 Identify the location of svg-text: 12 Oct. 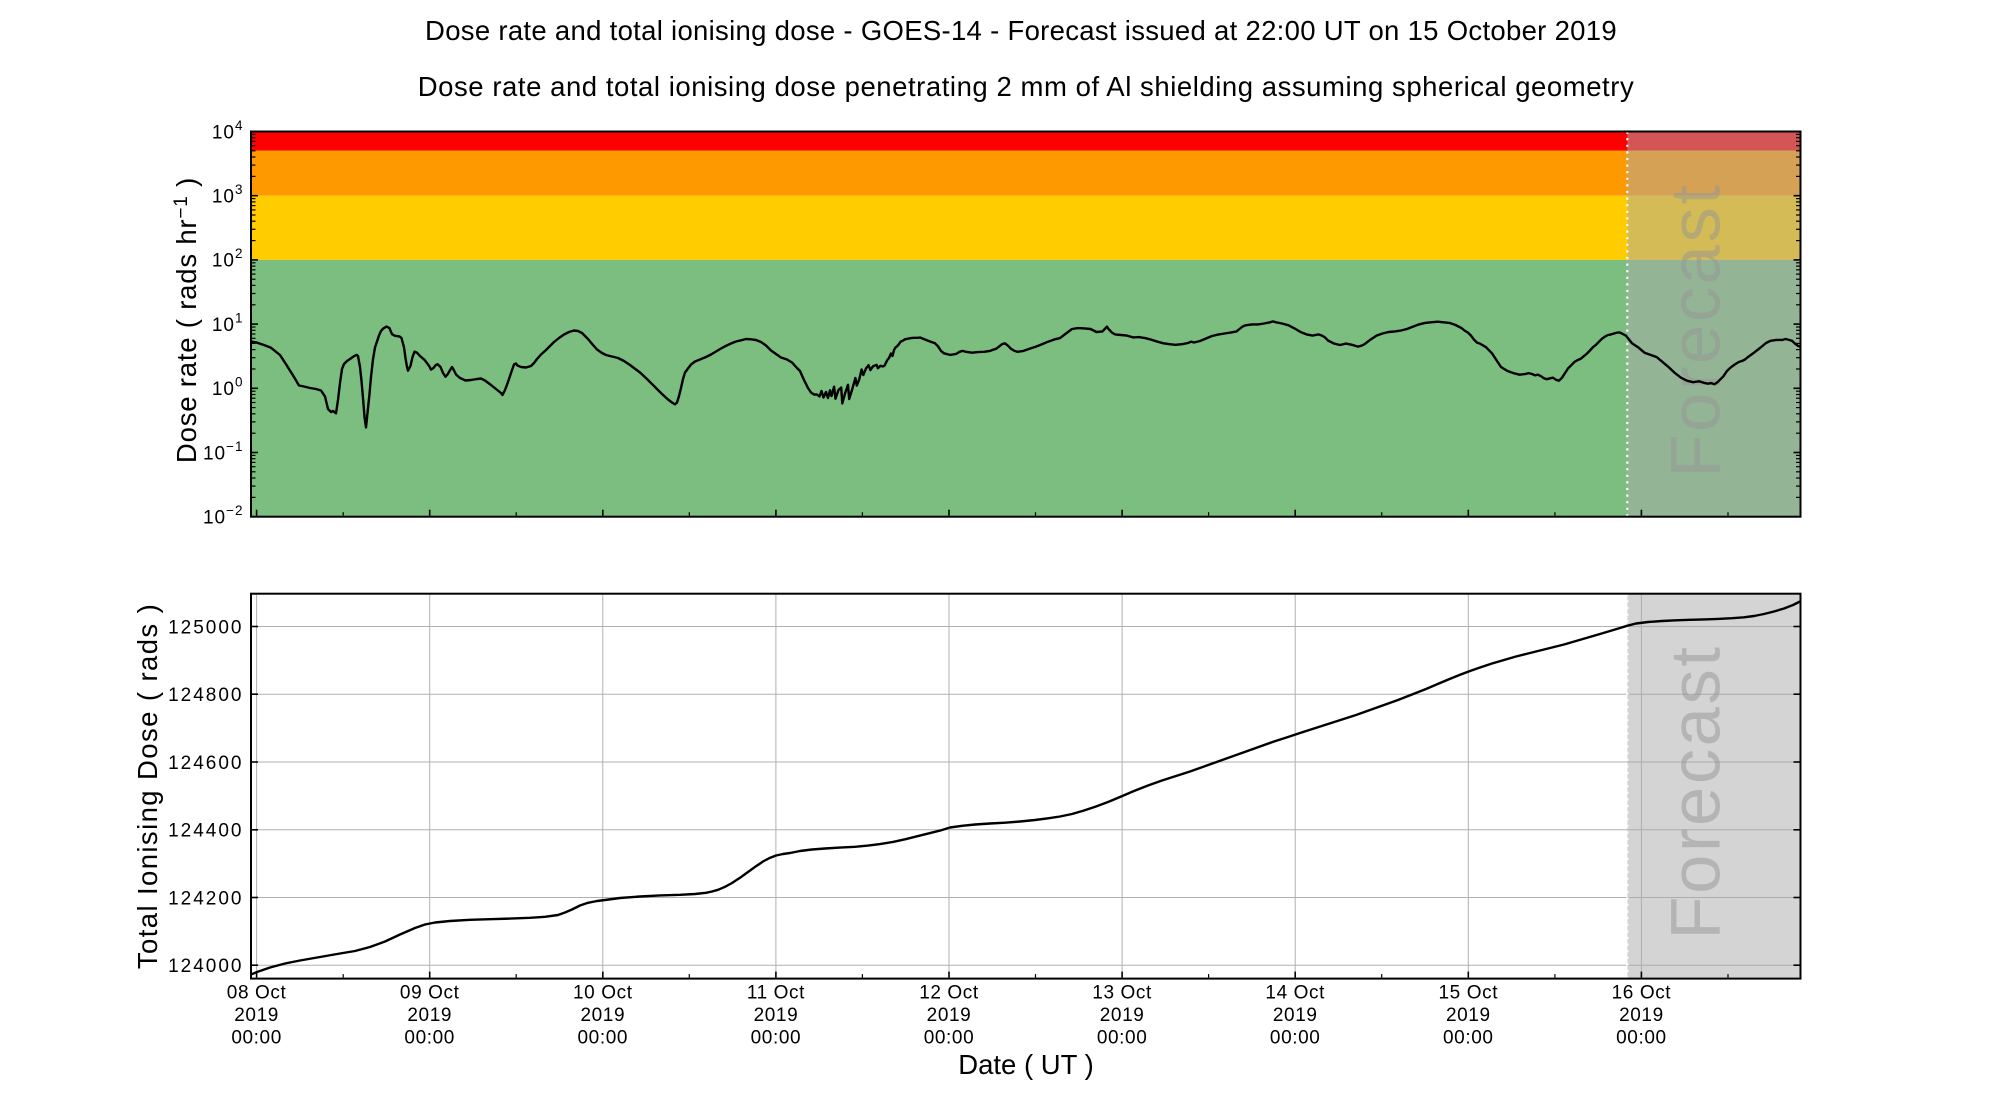
(949, 993).